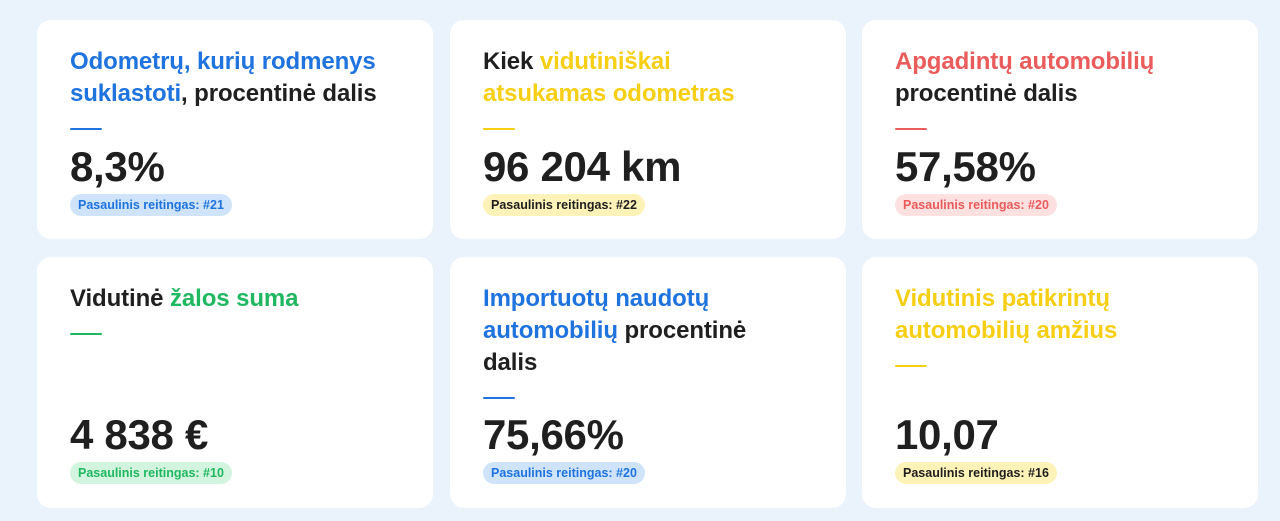 This screenshot has height=521, width=1280. What do you see at coordinates (609, 77) in the screenshot?
I see `card-title: Kiek vidutiniškai atsukamas odometras` at bounding box center [609, 77].